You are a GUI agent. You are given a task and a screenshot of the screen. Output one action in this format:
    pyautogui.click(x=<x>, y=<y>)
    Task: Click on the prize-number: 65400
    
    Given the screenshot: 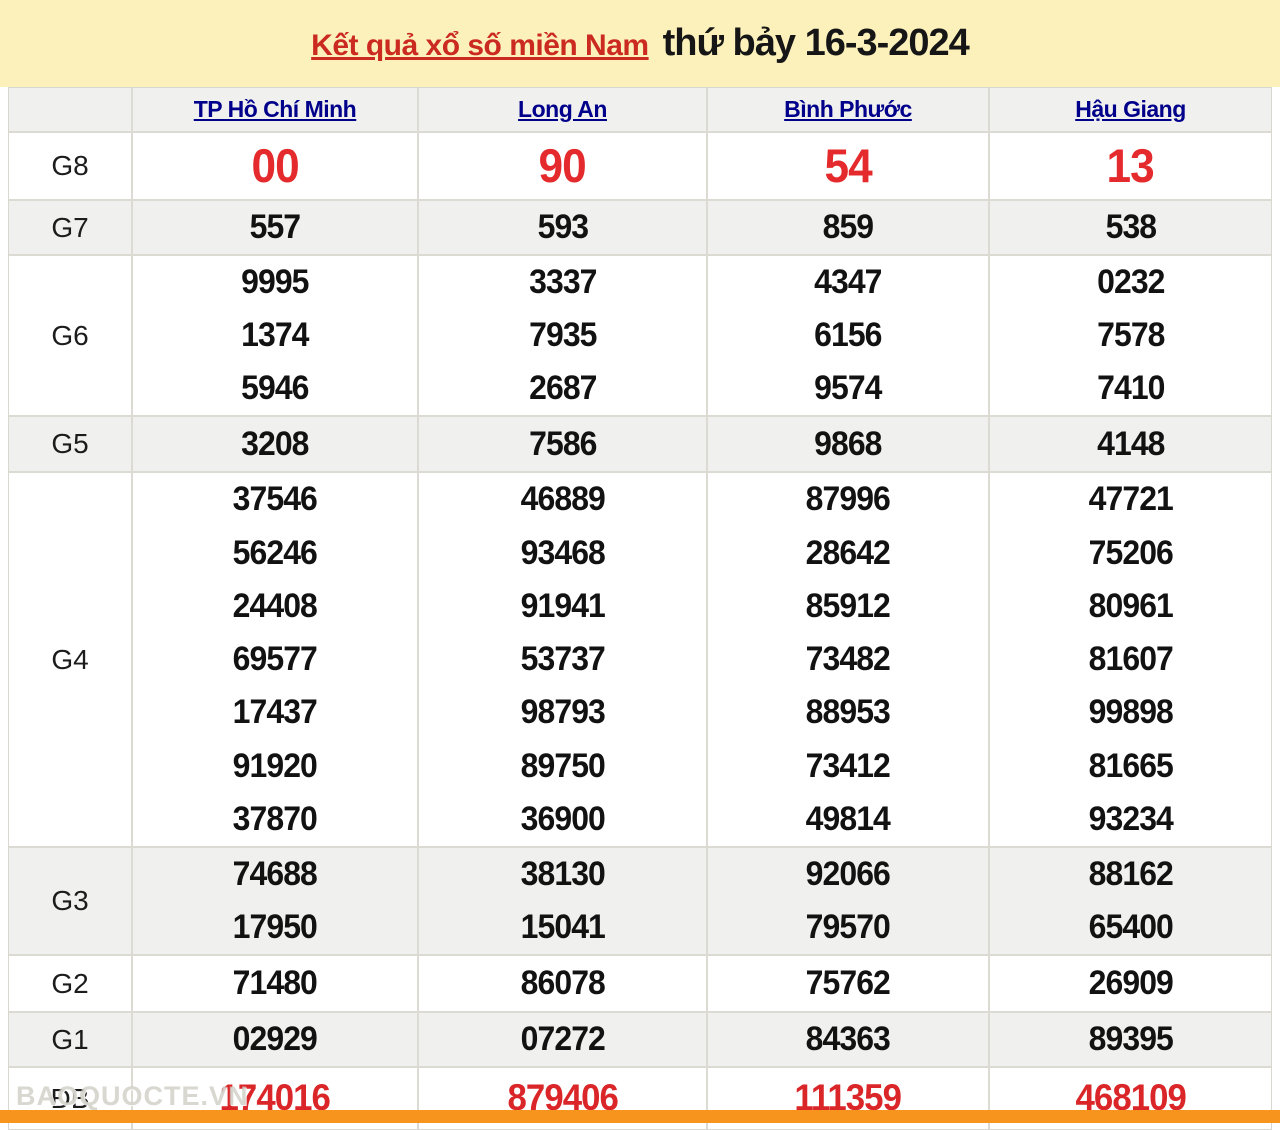 What is the action you would take?
    pyautogui.click(x=1130, y=927)
    